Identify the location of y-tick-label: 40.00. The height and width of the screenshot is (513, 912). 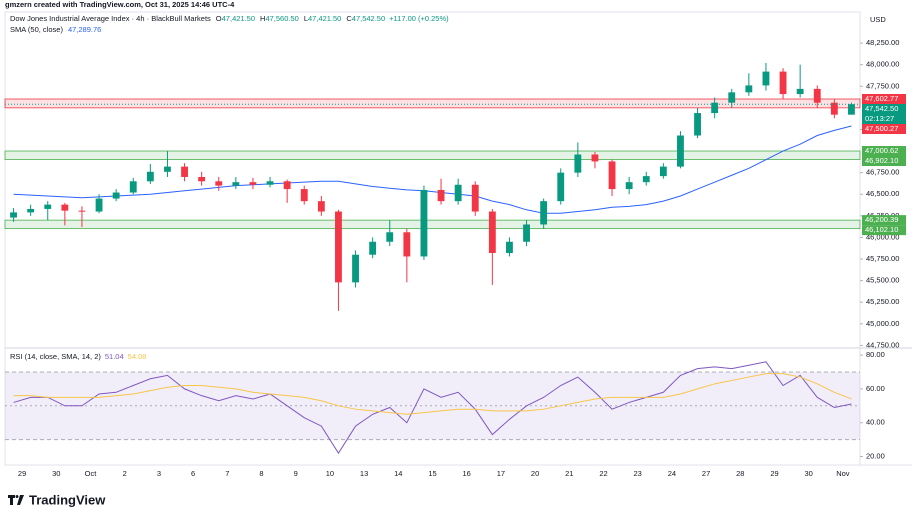
(875, 422).